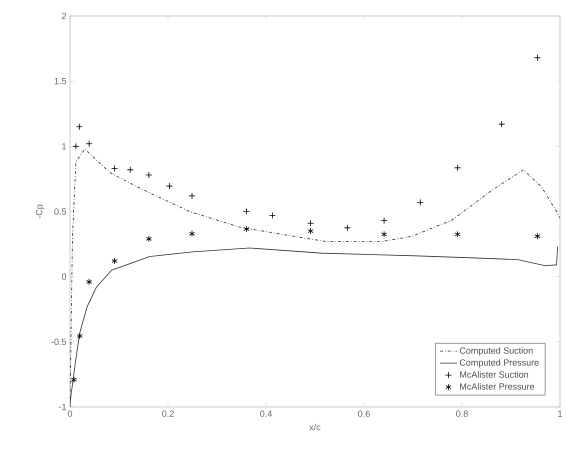 This screenshot has height=452, width=567. What do you see at coordinates (60, 81) in the screenshot?
I see `y-tick-label: 1.5` at bounding box center [60, 81].